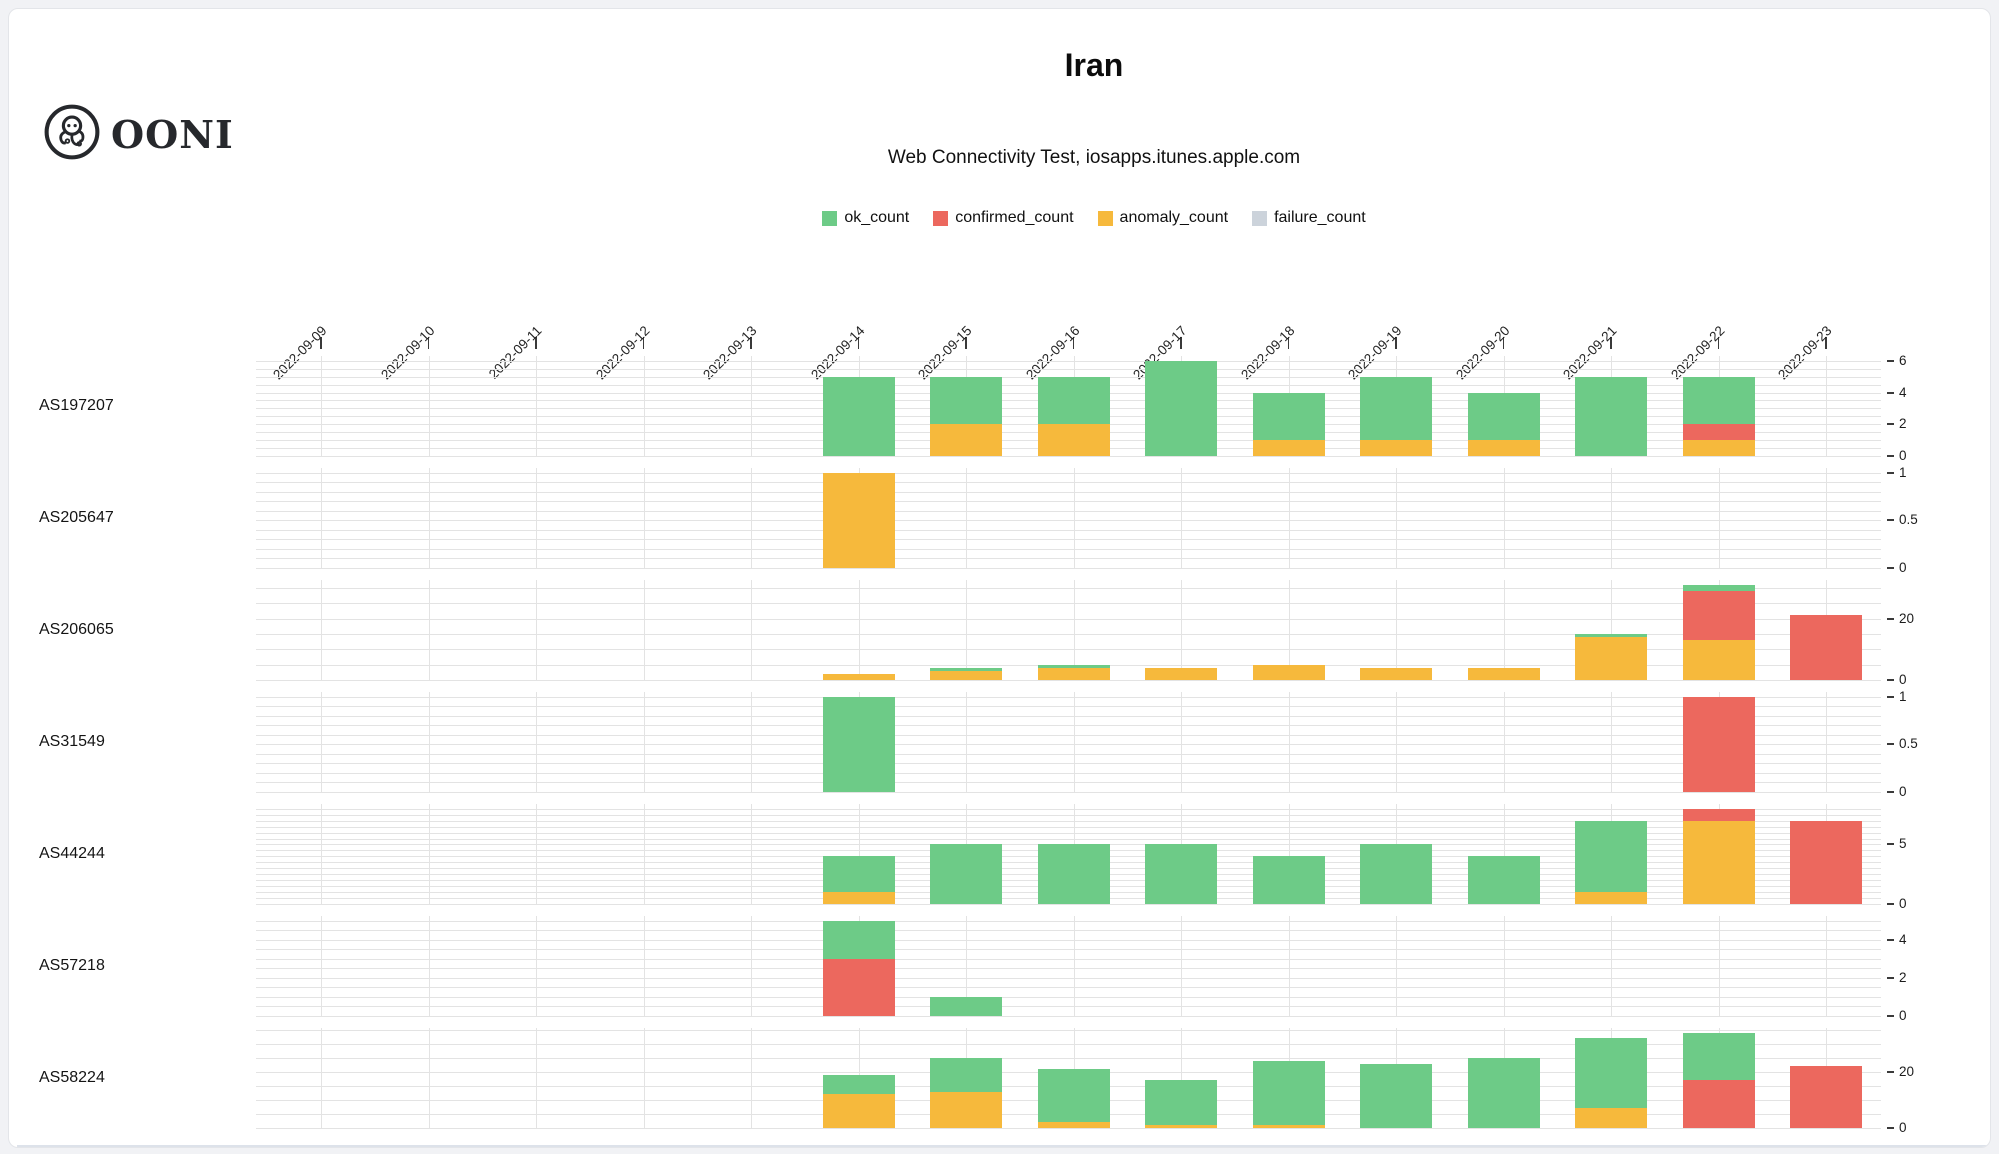 This screenshot has width=1999, height=1154. What do you see at coordinates (1003, 218) in the screenshot?
I see `legend-item-confirmed: confirmed_count` at bounding box center [1003, 218].